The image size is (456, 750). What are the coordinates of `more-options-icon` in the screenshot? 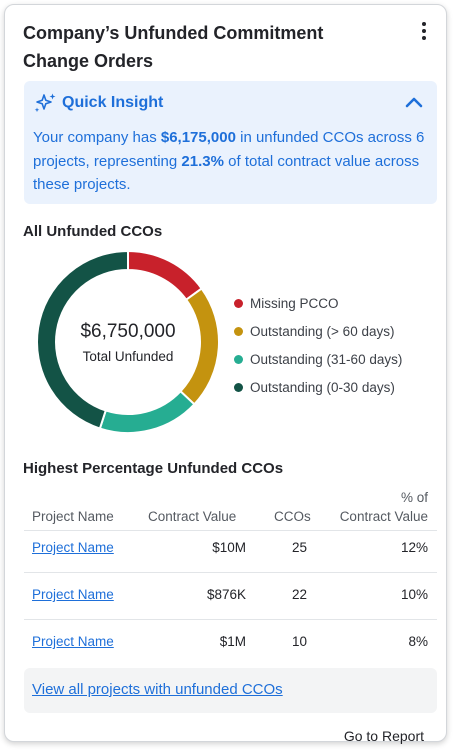 It's located at (424, 31).